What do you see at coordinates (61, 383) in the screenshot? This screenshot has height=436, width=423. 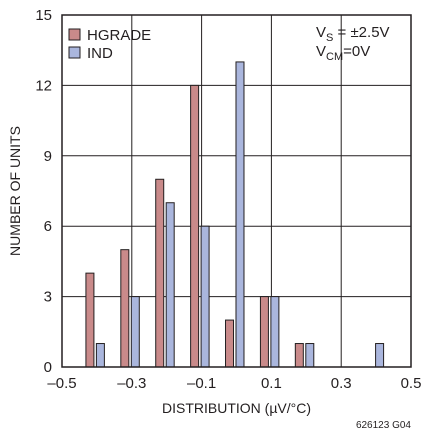 I see `x-tick-label: –0.5` at bounding box center [61, 383].